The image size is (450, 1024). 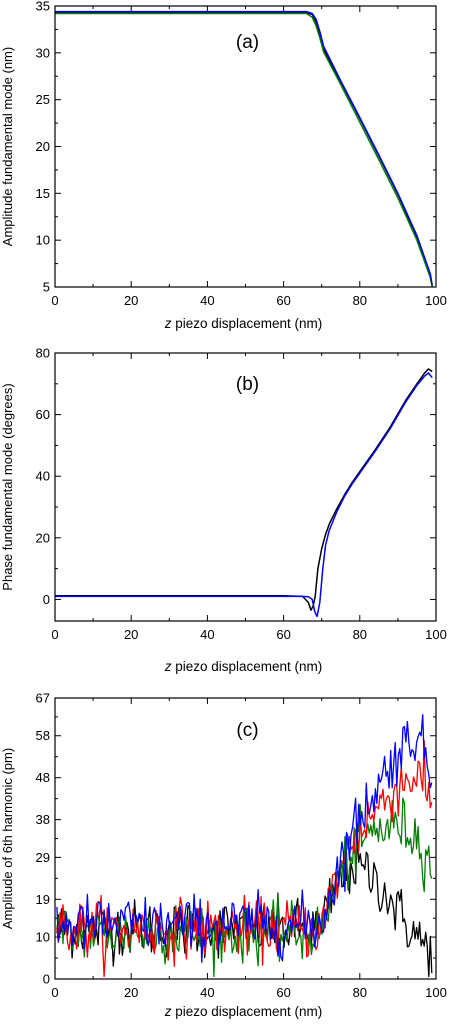 What do you see at coordinates (7, 838) in the screenshot?
I see `y-axis-label: Amplitude of 6th harmonic (pm)` at bounding box center [7, 838].